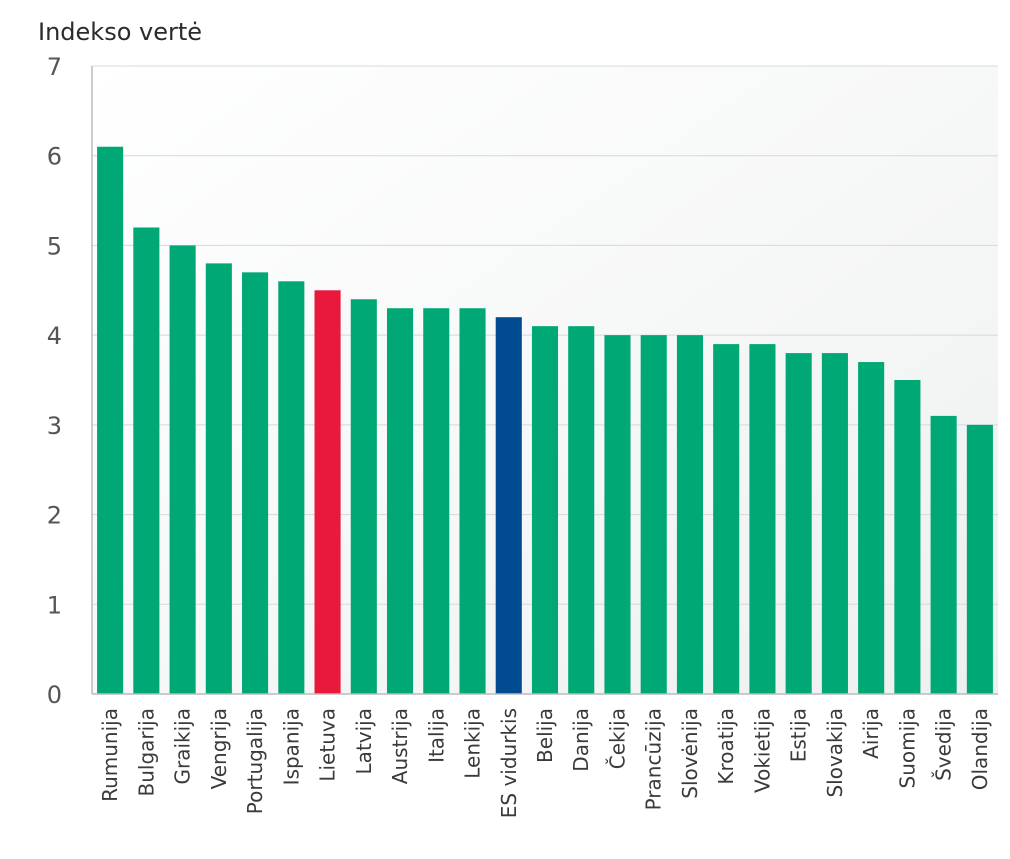 Image resolution: width=1010 pixels, height=859 pixels. What do you see at coordinates (54, 67) in the screenshot?
I see `y-tick-label: 7` at bounding box center [54, 67].